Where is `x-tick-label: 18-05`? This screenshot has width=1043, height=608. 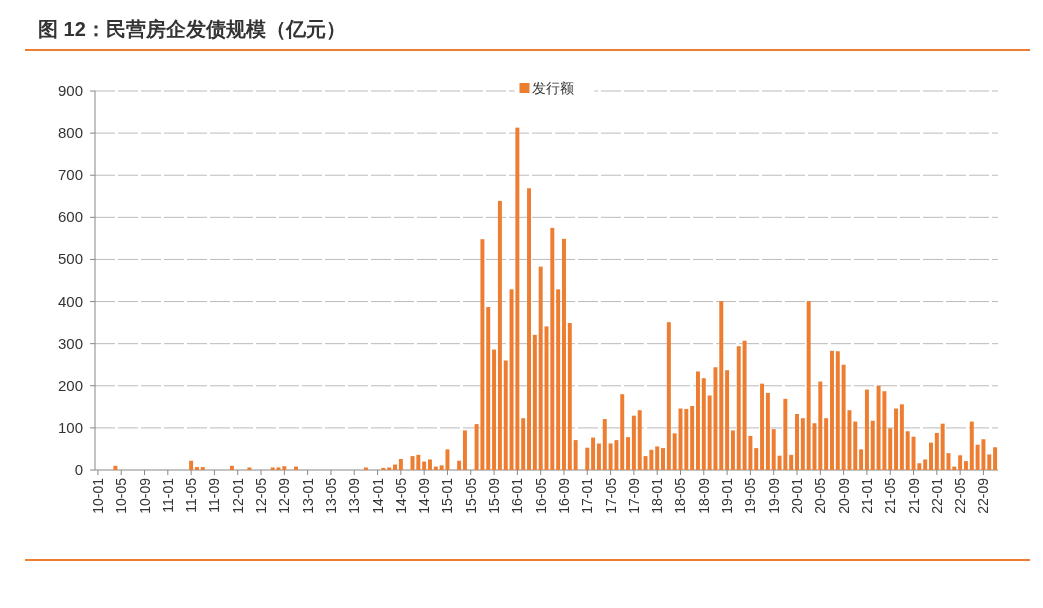
x-tick-label: 18-05 is located at coordinates (680, 495).